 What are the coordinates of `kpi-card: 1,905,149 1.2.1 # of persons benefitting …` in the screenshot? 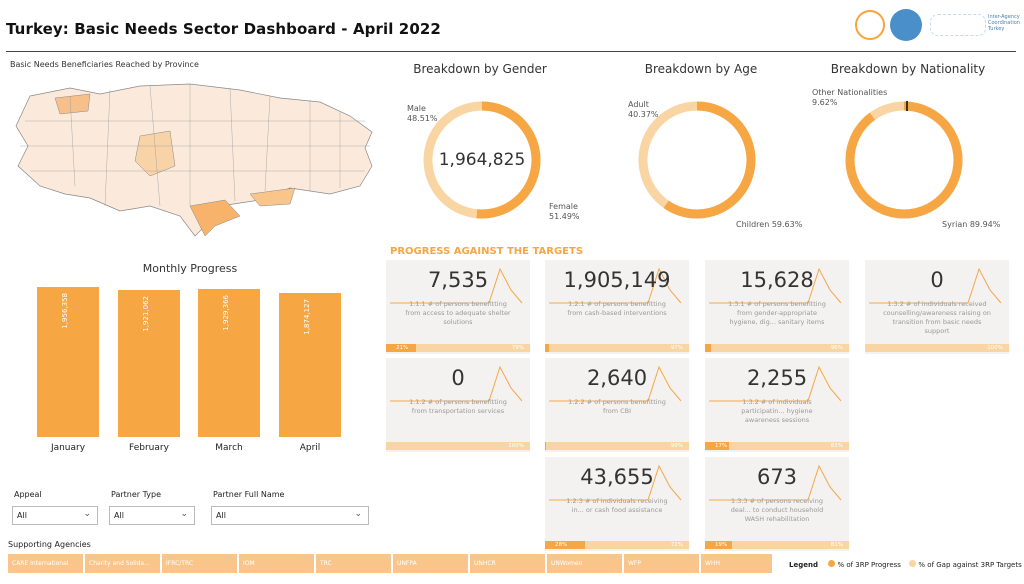 It's located at (617, 307).